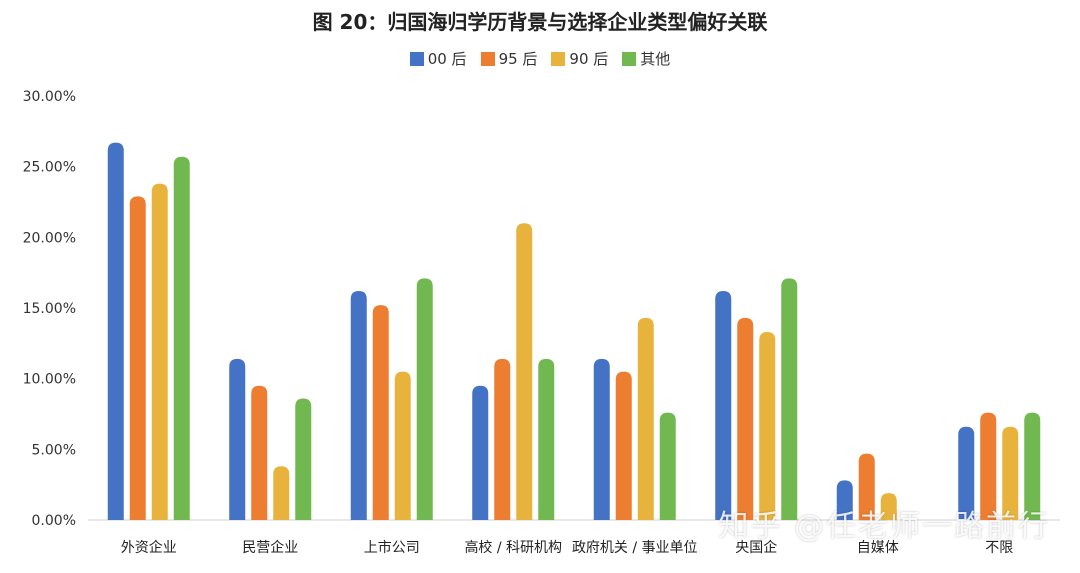  I want to click on x-category-label: 民营企业, so click(270, 547).